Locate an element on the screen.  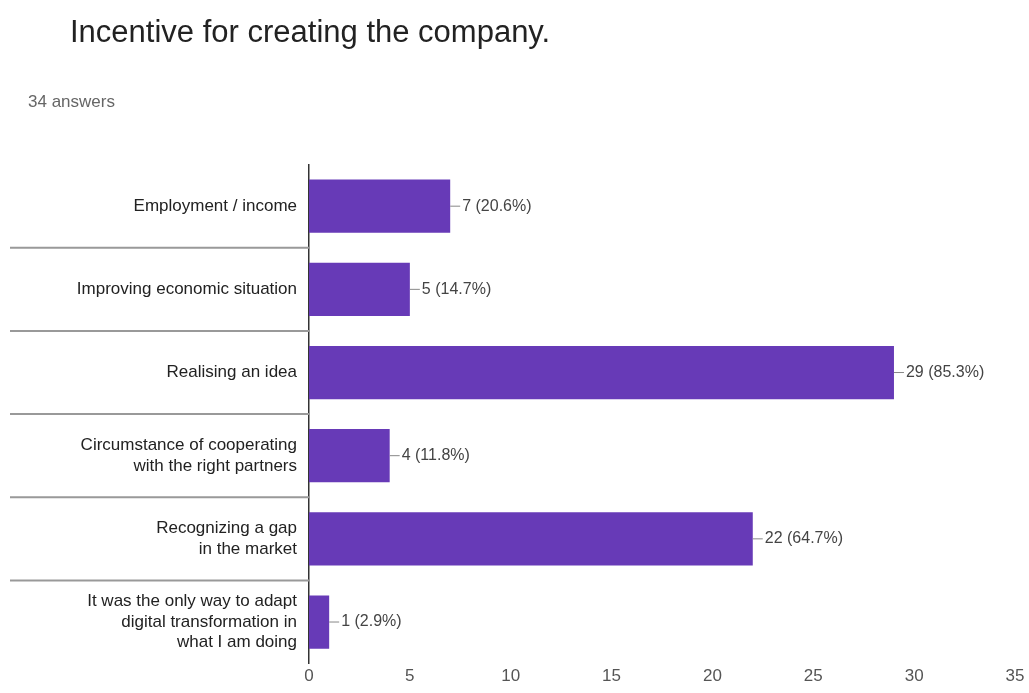
y-tick-label: Employment / income is located at coordinates (215, 205).